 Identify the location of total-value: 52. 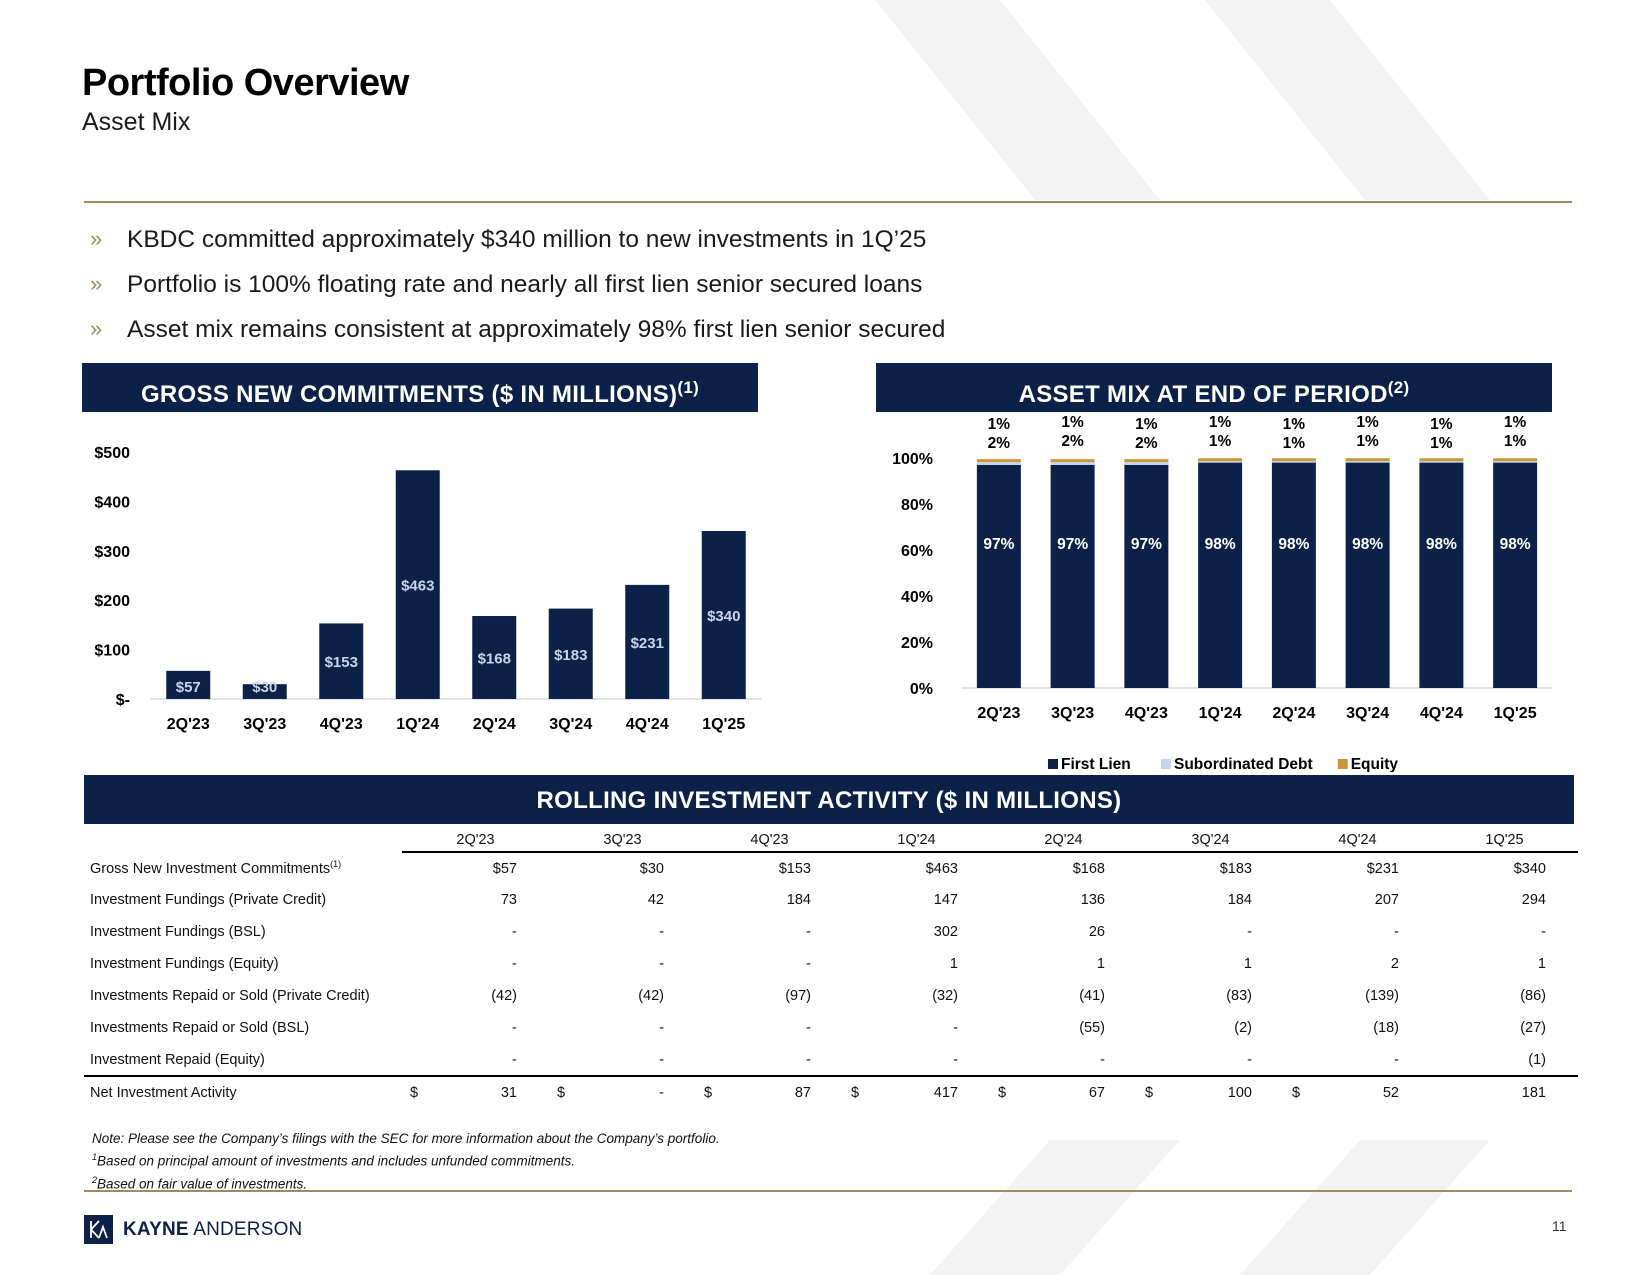
(1390, 1092).